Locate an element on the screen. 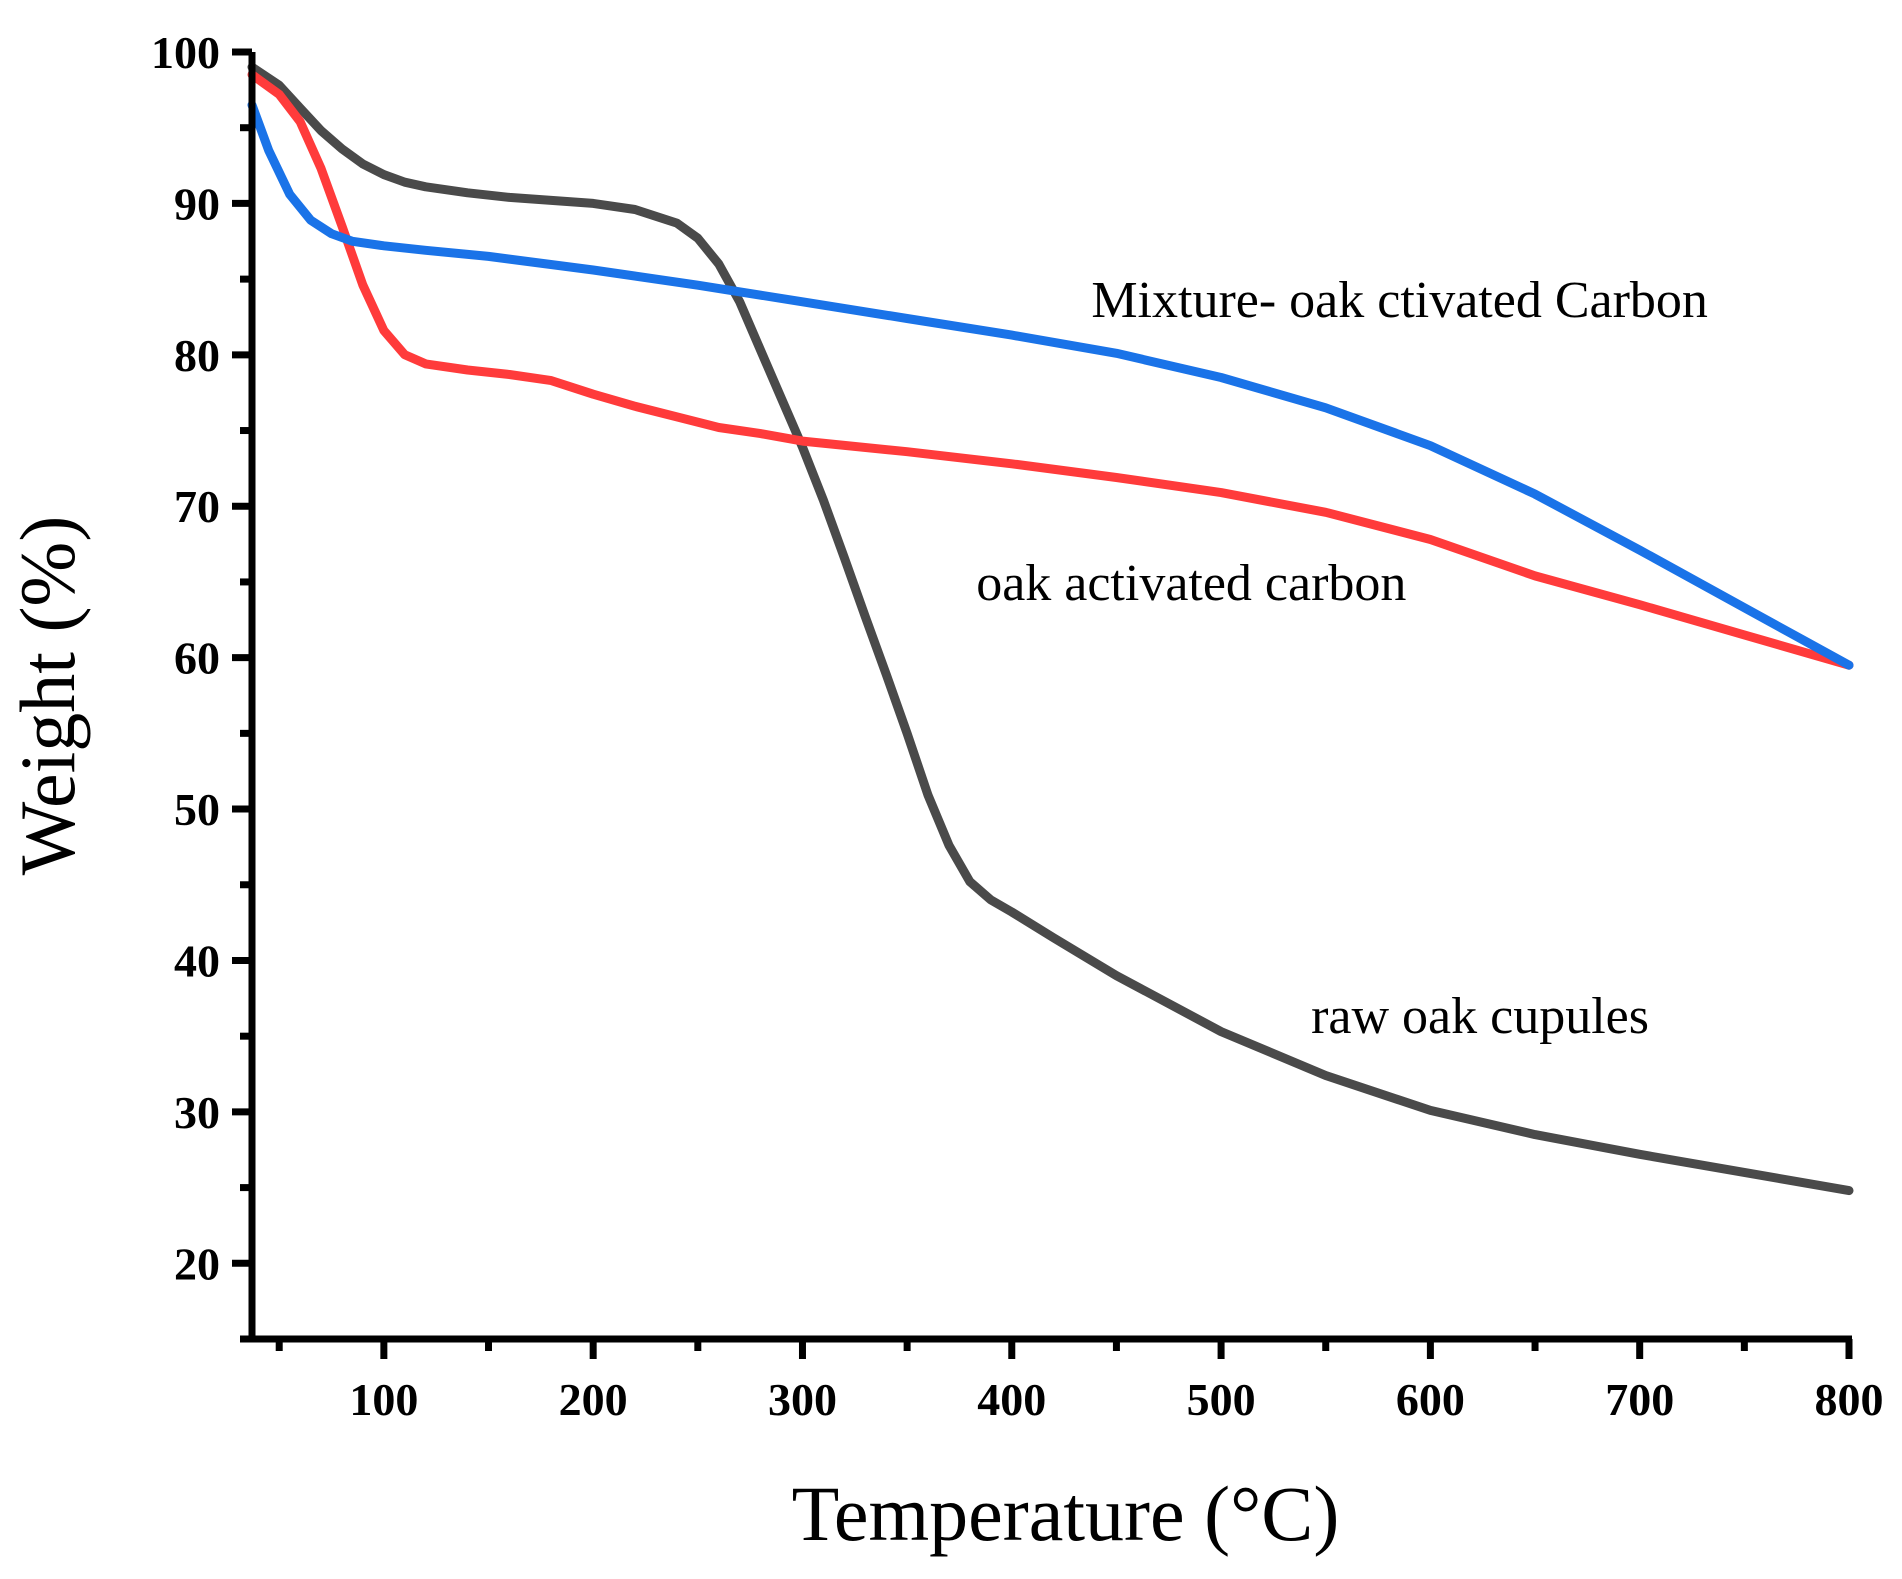 This screenshot has height=1579, width=1902. x-tick-label: 500 is located at coordinates (1221, 1399).